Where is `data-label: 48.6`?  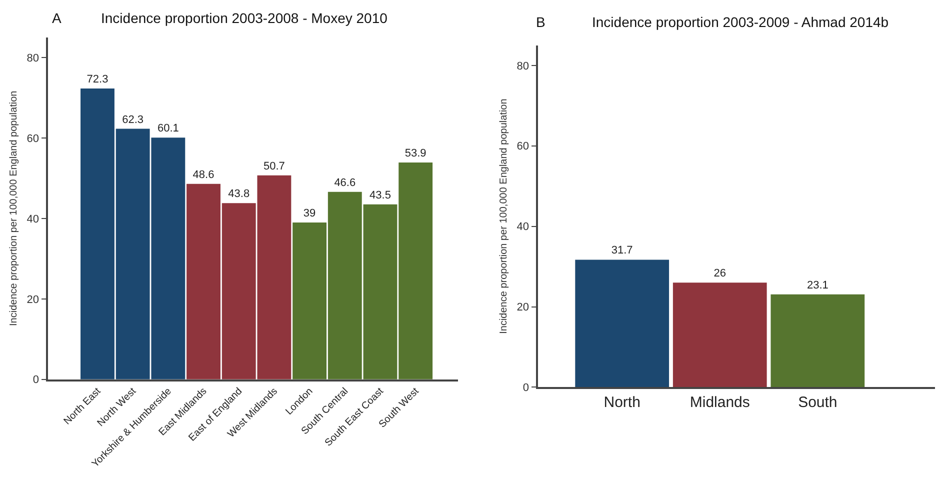
data-label: 48.6 is located at coordinates (203, 174).